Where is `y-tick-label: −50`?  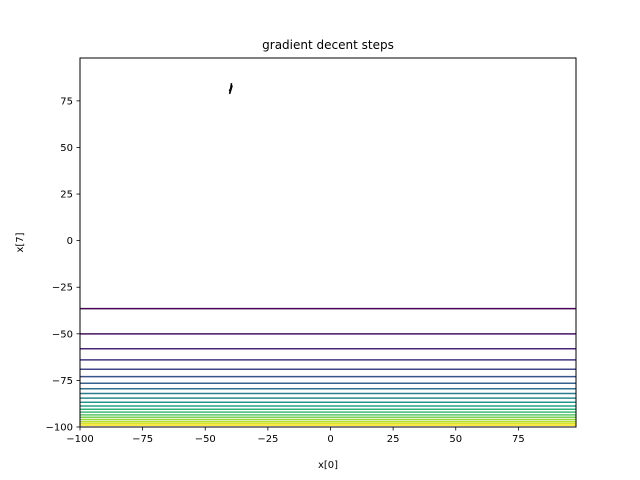 y-tick-label: −50 is located at coordinates (62, 334).